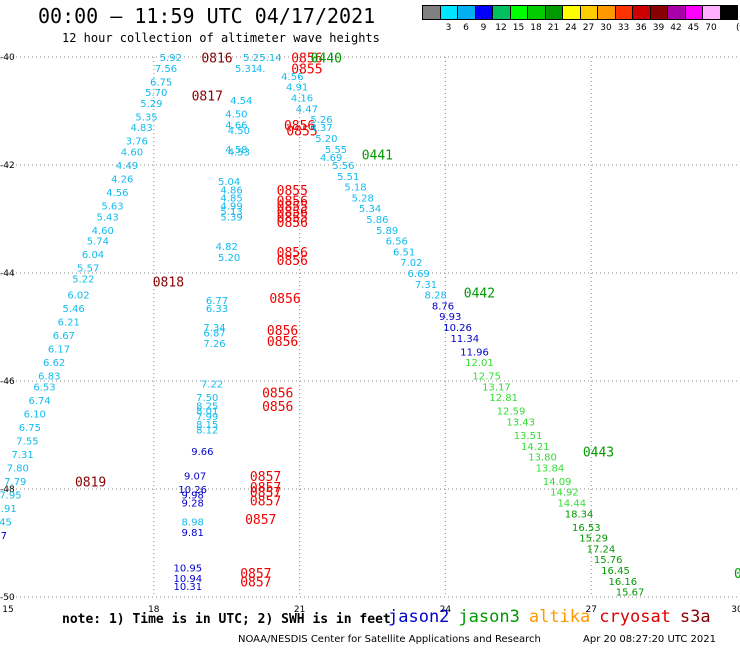 This screenshot has height=650, width=740. What do you see at coordinates (501, 28) in the screenshot?
I see `color-scale-label: 12` at bounding box center [501, 28].